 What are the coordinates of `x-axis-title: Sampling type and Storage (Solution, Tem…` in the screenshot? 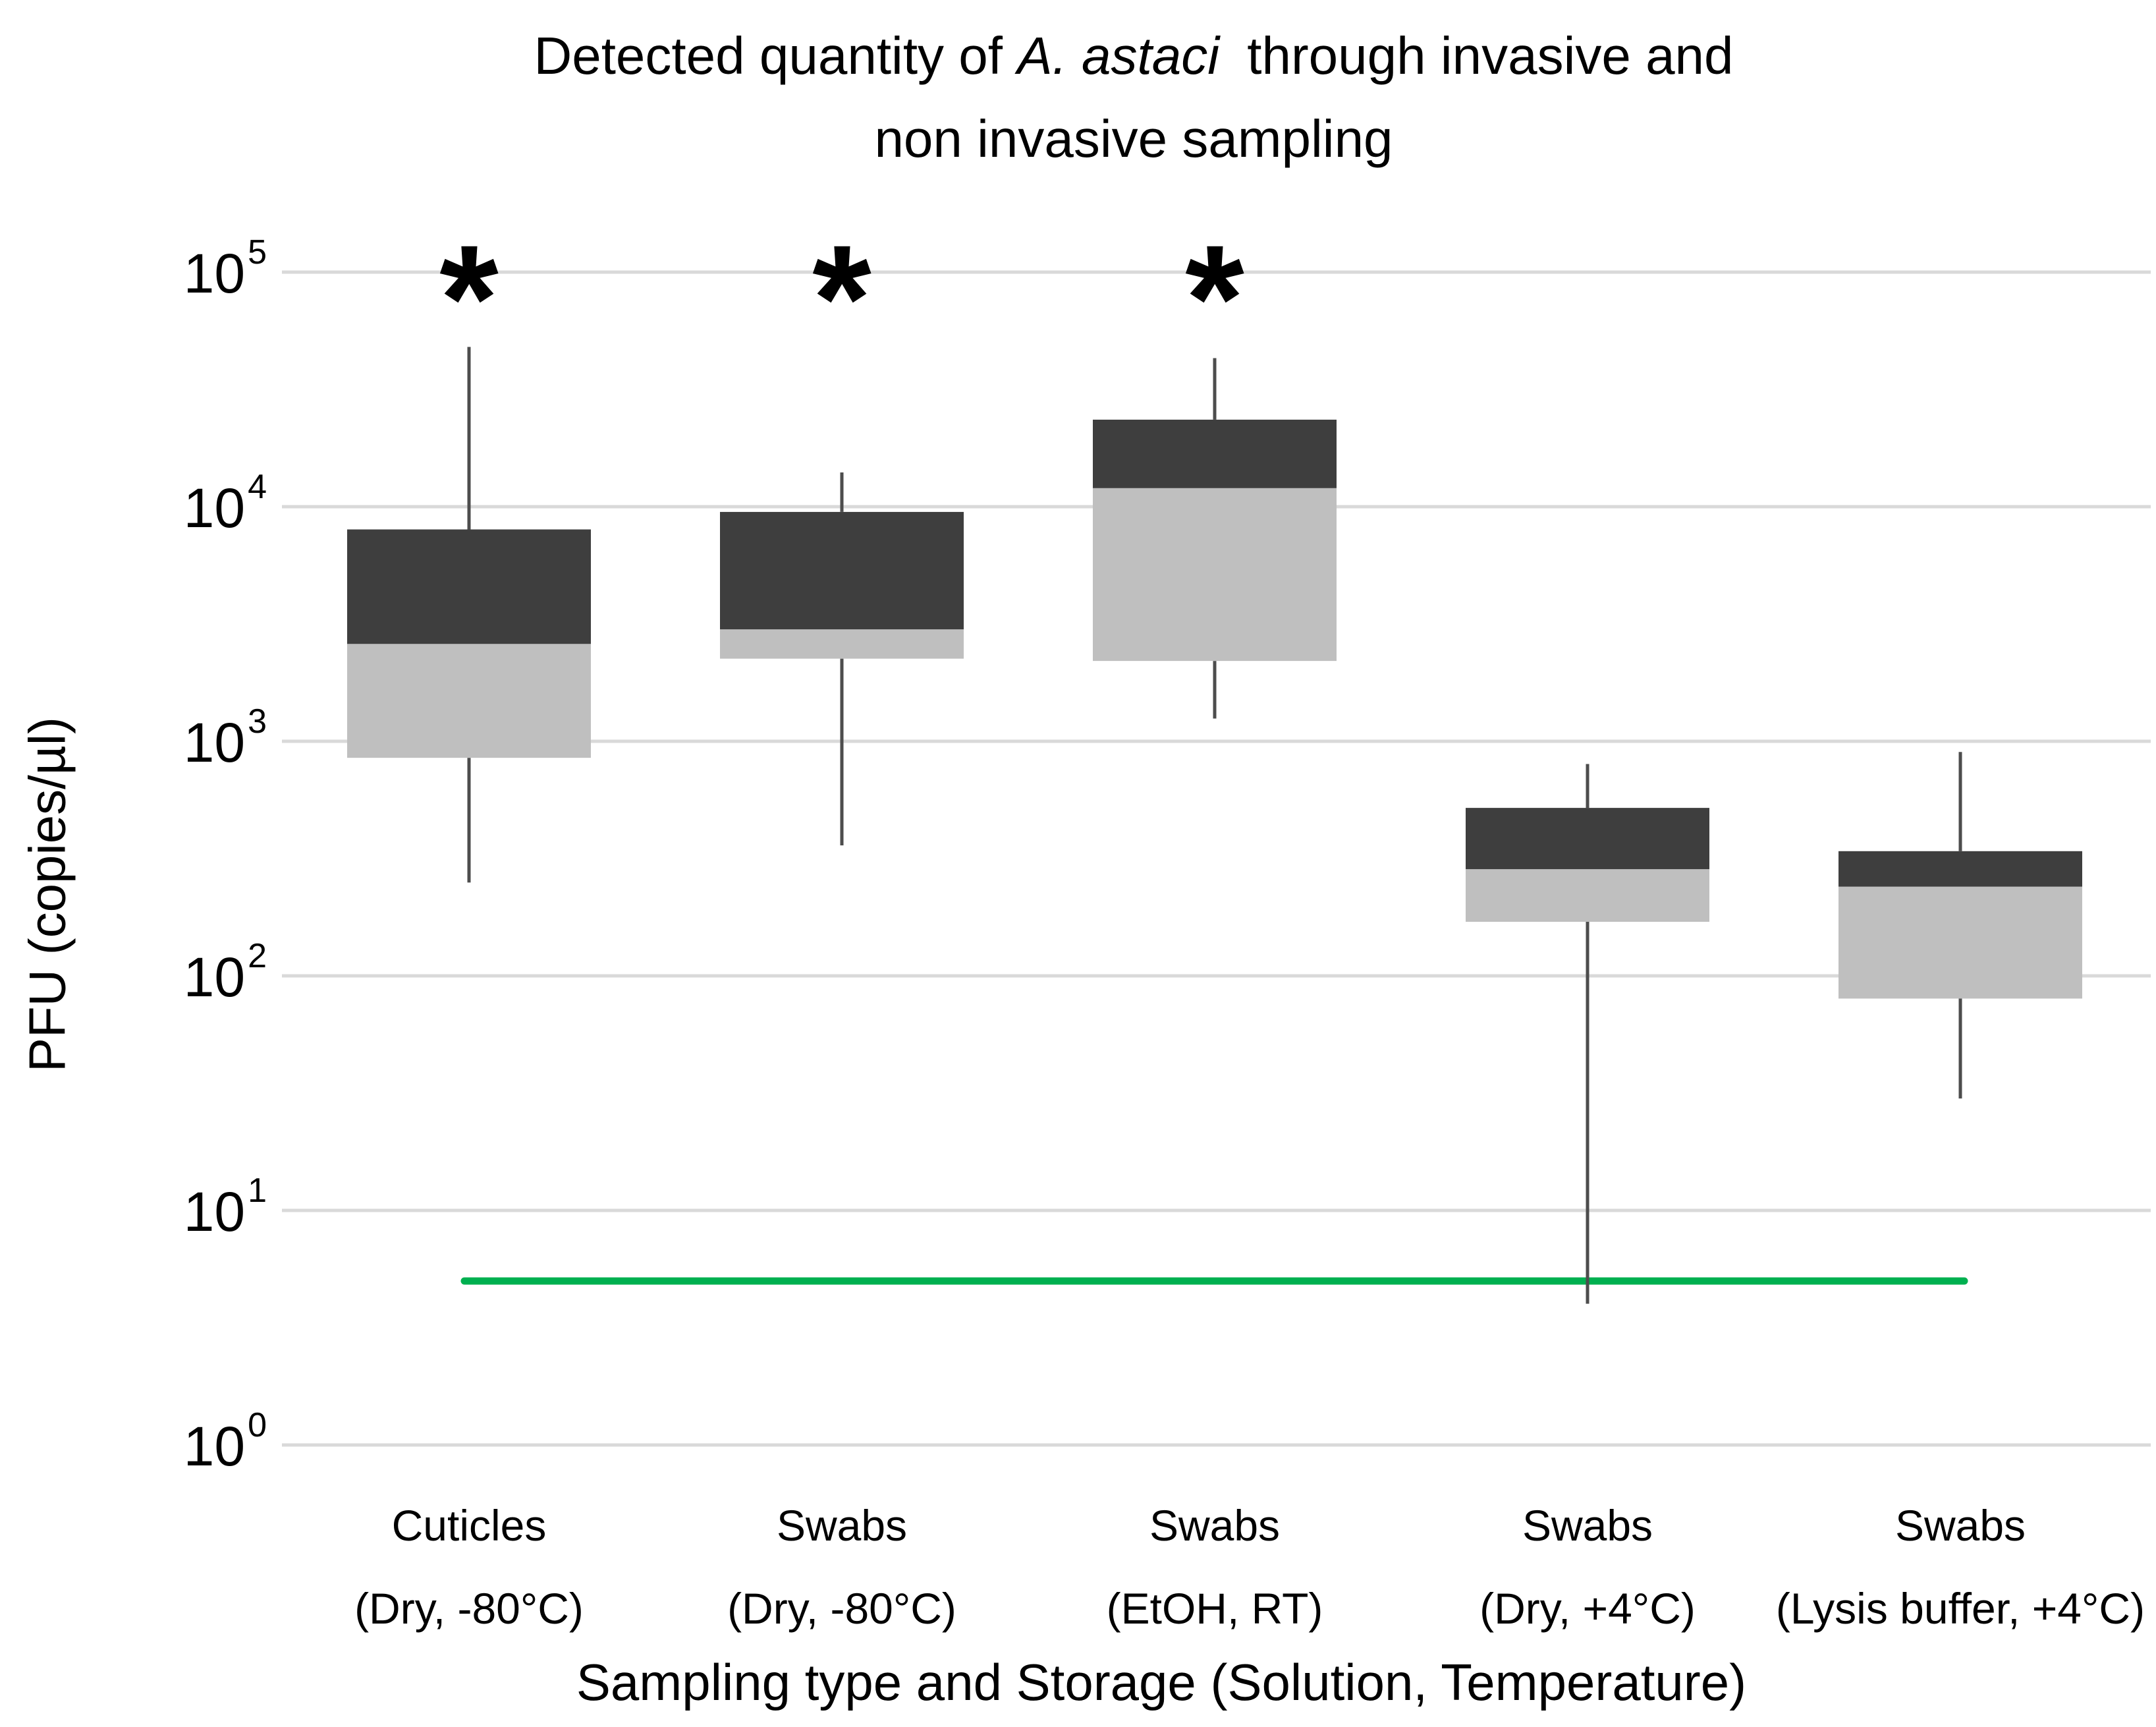 It's located at (1161, 1682).